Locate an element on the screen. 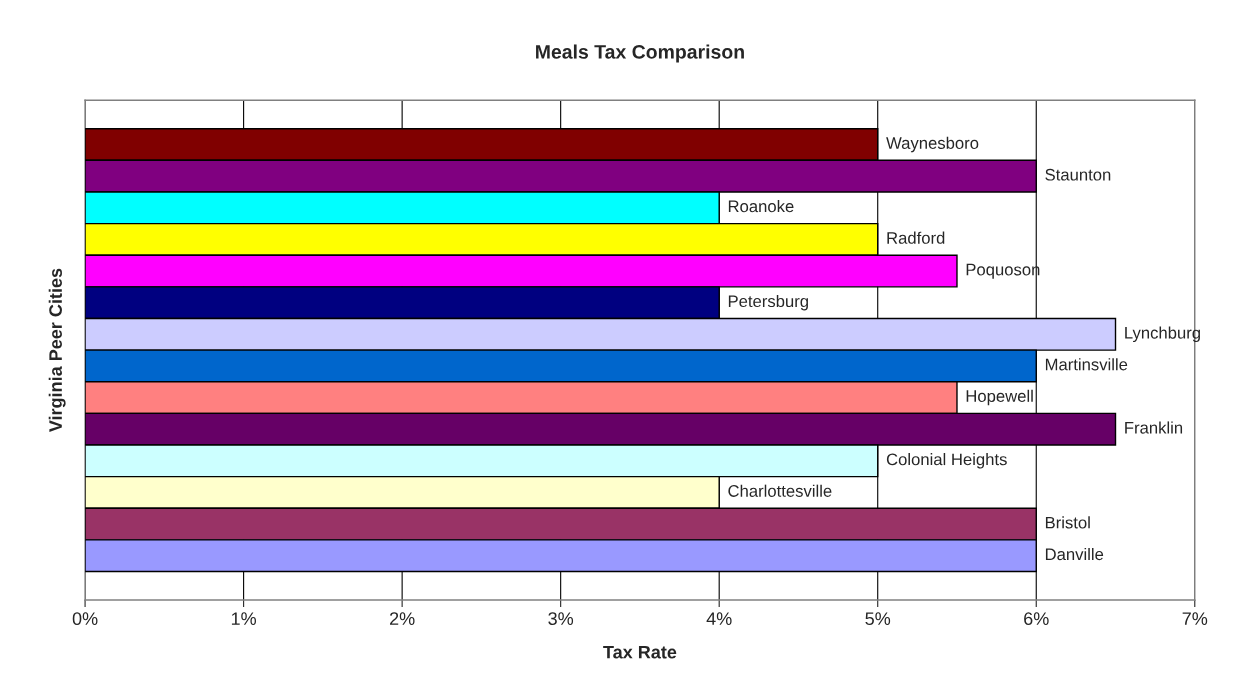 Image resolution: width=1233 pixels, height=696 pixels. x-tick-label: 7% is located at coordinates (1195, 618).